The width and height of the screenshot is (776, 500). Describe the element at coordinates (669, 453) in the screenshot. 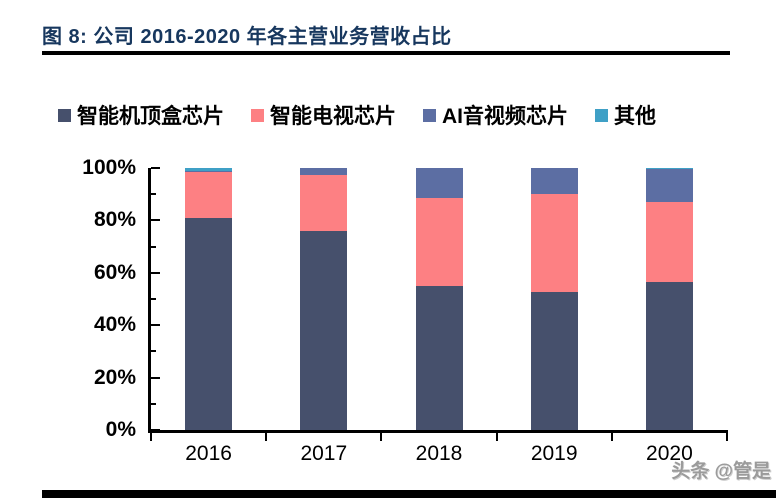

I see `x-tick-label: 2020` at that location.